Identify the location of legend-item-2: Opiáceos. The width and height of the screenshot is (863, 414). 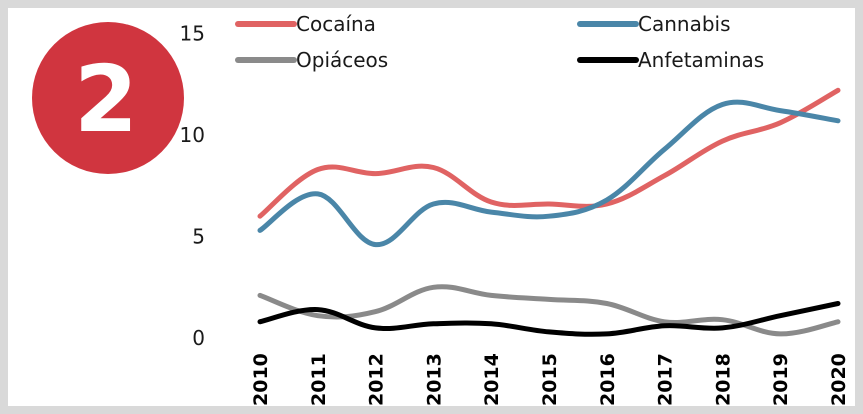
(311, 60).